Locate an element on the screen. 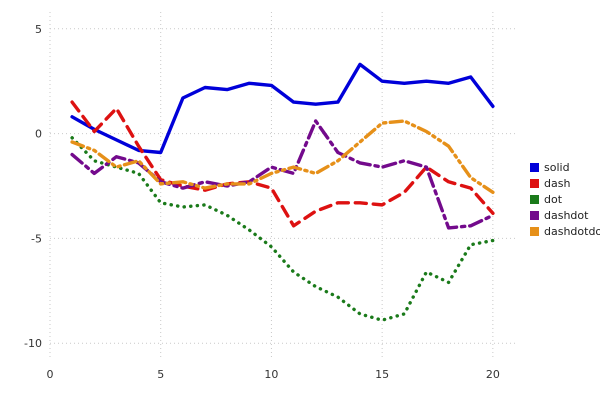  legend-swatch-dashdot is located at coordinates (534, 215).